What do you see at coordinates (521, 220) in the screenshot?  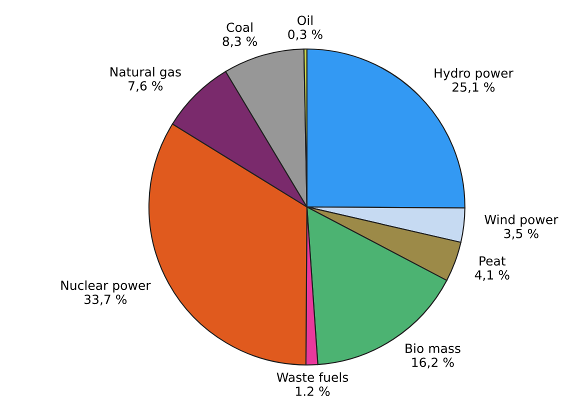 I see `slice-label: Wind power` at bounding box center [521, 220].